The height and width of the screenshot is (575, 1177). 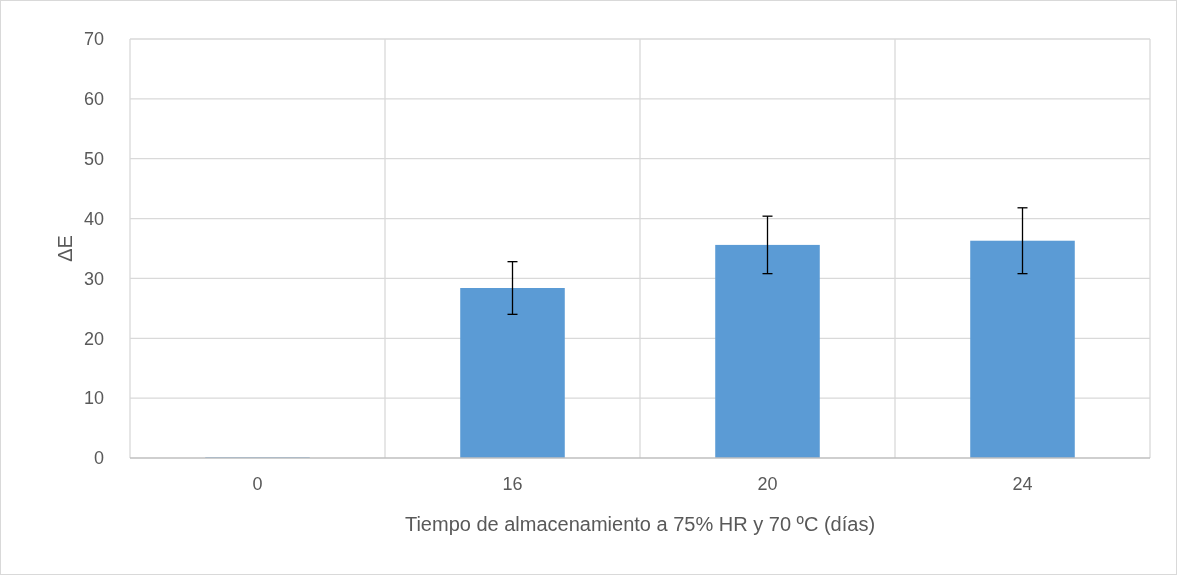 What do you see at coordinates (93, 338) in the screenshot?
I see `y-tick-label: 20` at bounding box center [93, 338].